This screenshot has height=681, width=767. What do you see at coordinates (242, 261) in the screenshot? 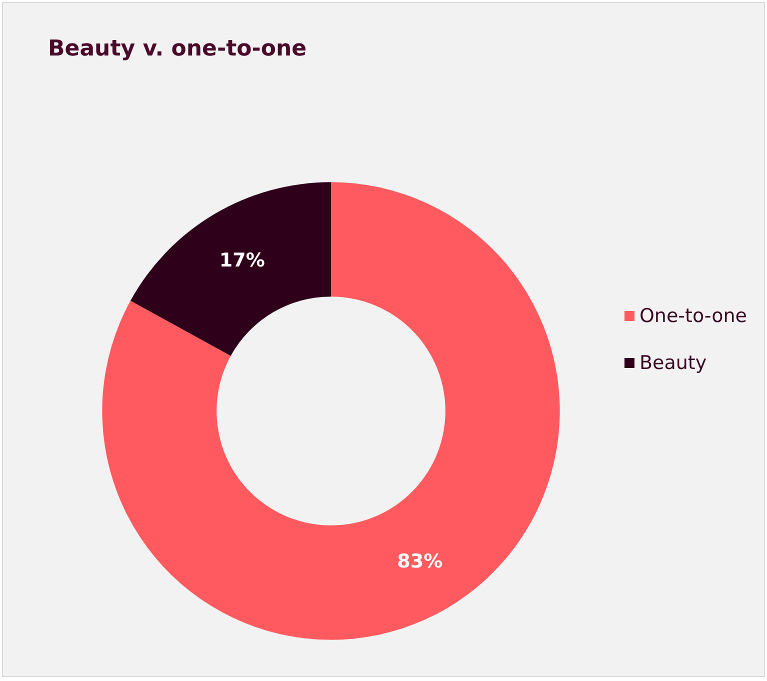
I see `data-label: 17%` at bounding box center [242, 261].